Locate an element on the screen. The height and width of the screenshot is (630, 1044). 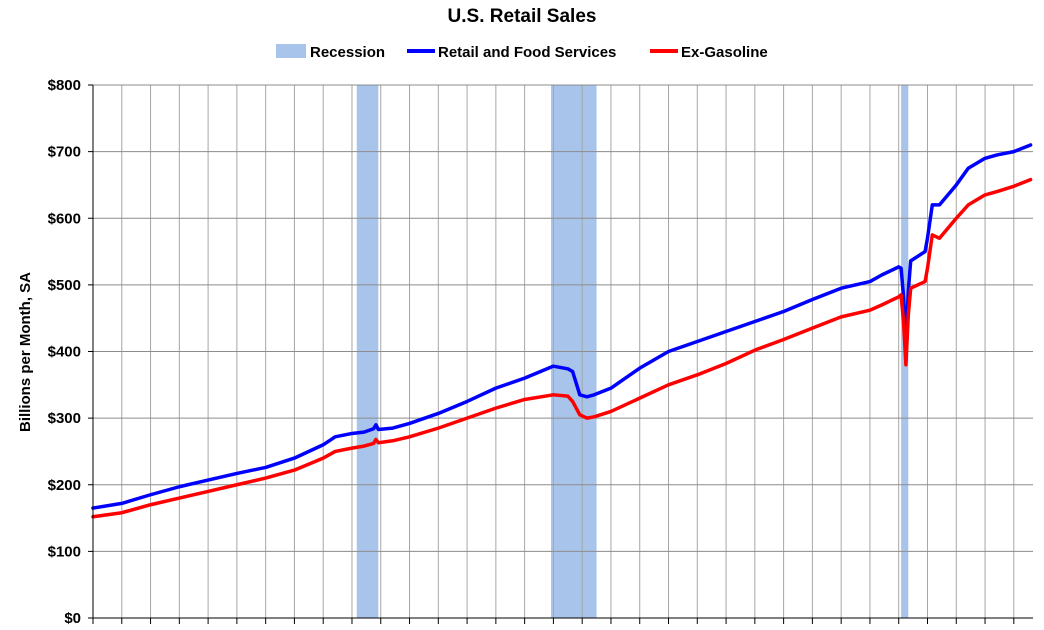
chart-title: U.S. Retail Sales is located at coordinates (522, 16).